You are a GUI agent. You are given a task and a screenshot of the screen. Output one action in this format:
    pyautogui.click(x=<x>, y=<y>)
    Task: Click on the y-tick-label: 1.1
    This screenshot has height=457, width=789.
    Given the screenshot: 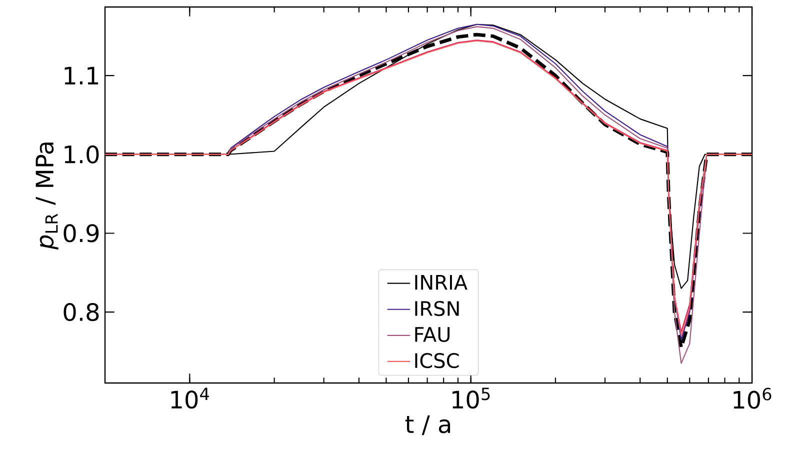 What is the action you would take?
    pyautogui.click(x=81, y=75)
    